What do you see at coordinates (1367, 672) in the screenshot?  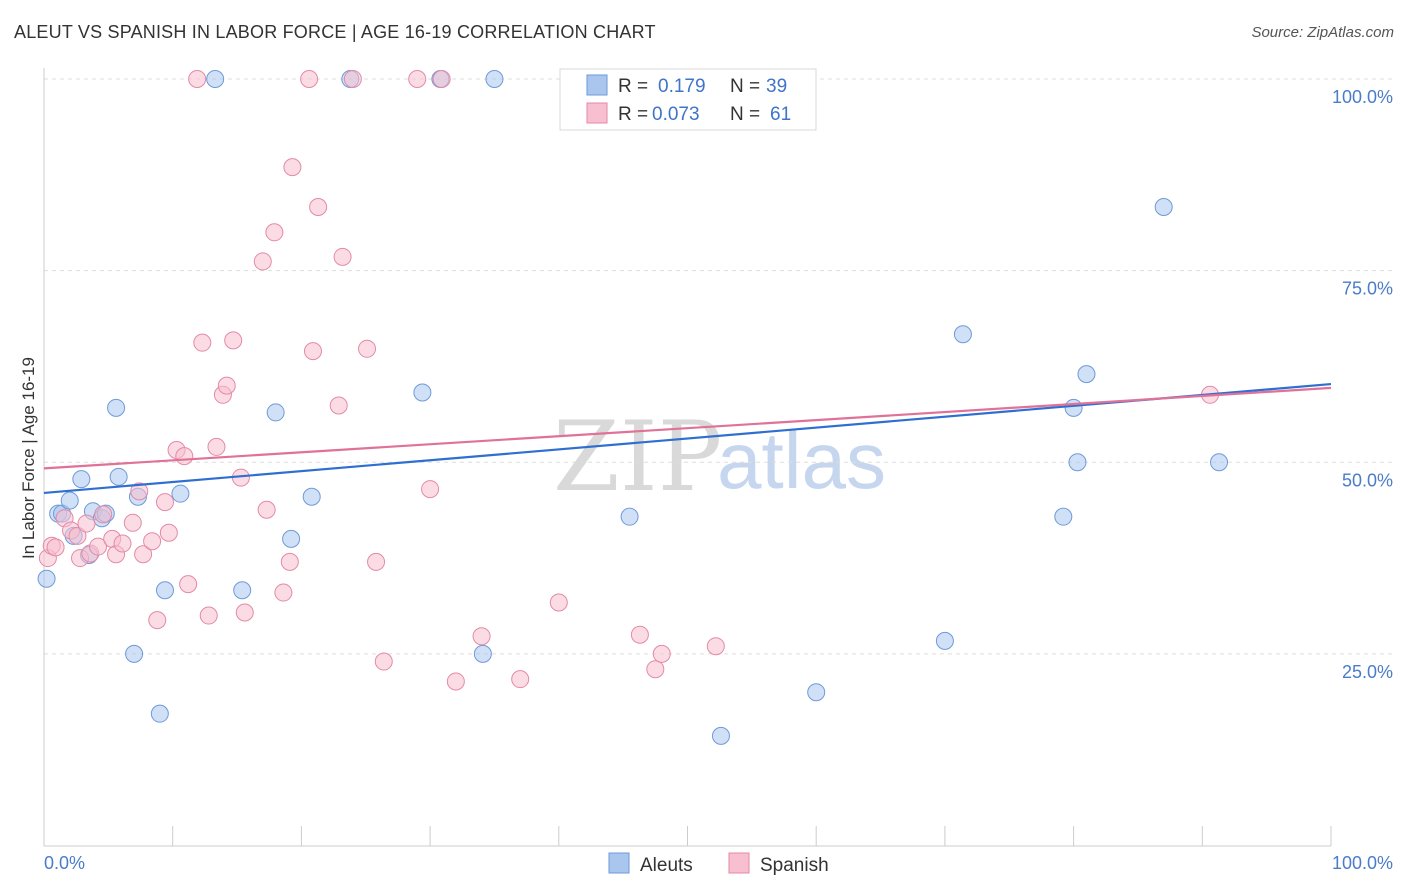 I see `y-tick-label-25: 25.0%` at bounding box center [1367, 672].